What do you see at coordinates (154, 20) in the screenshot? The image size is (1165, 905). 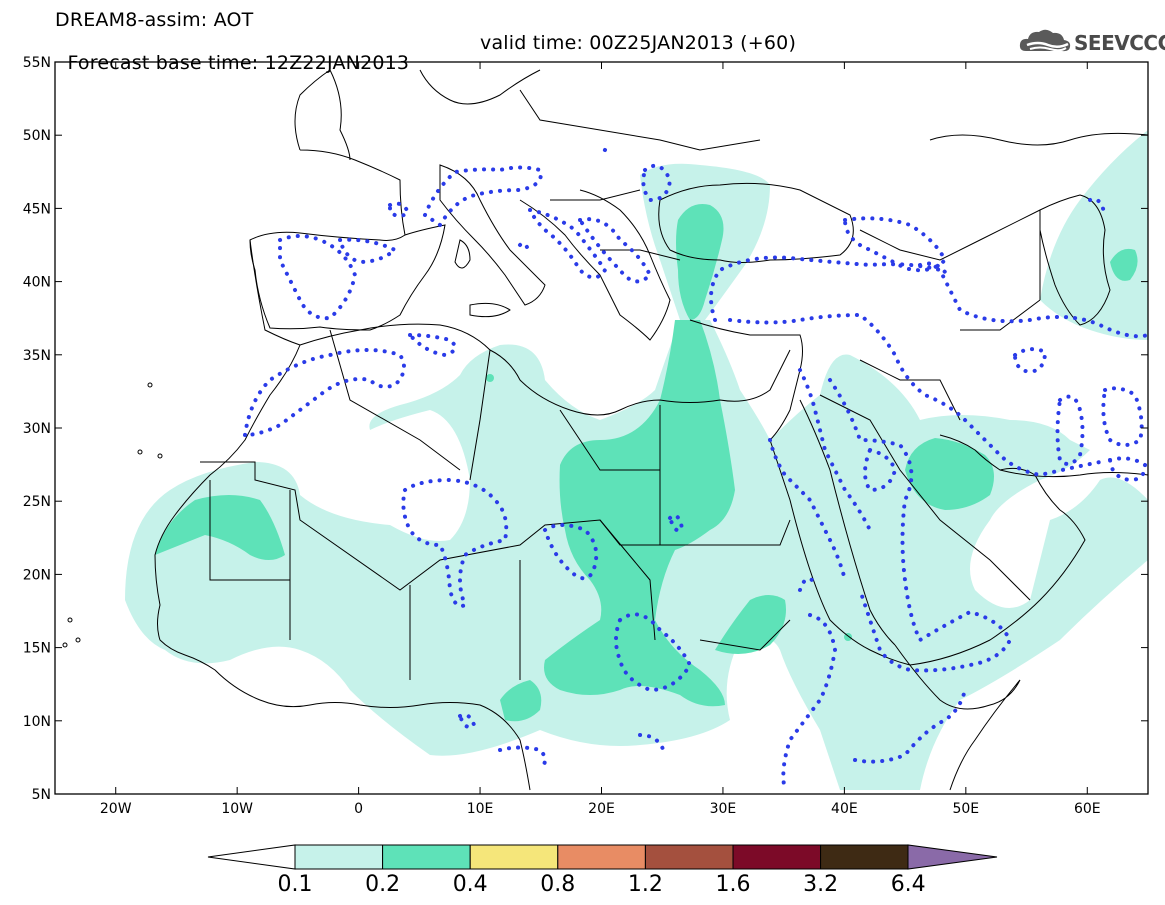 I see `map-title: DREAM8-assim: AOT` at bounding box center [154, 20].